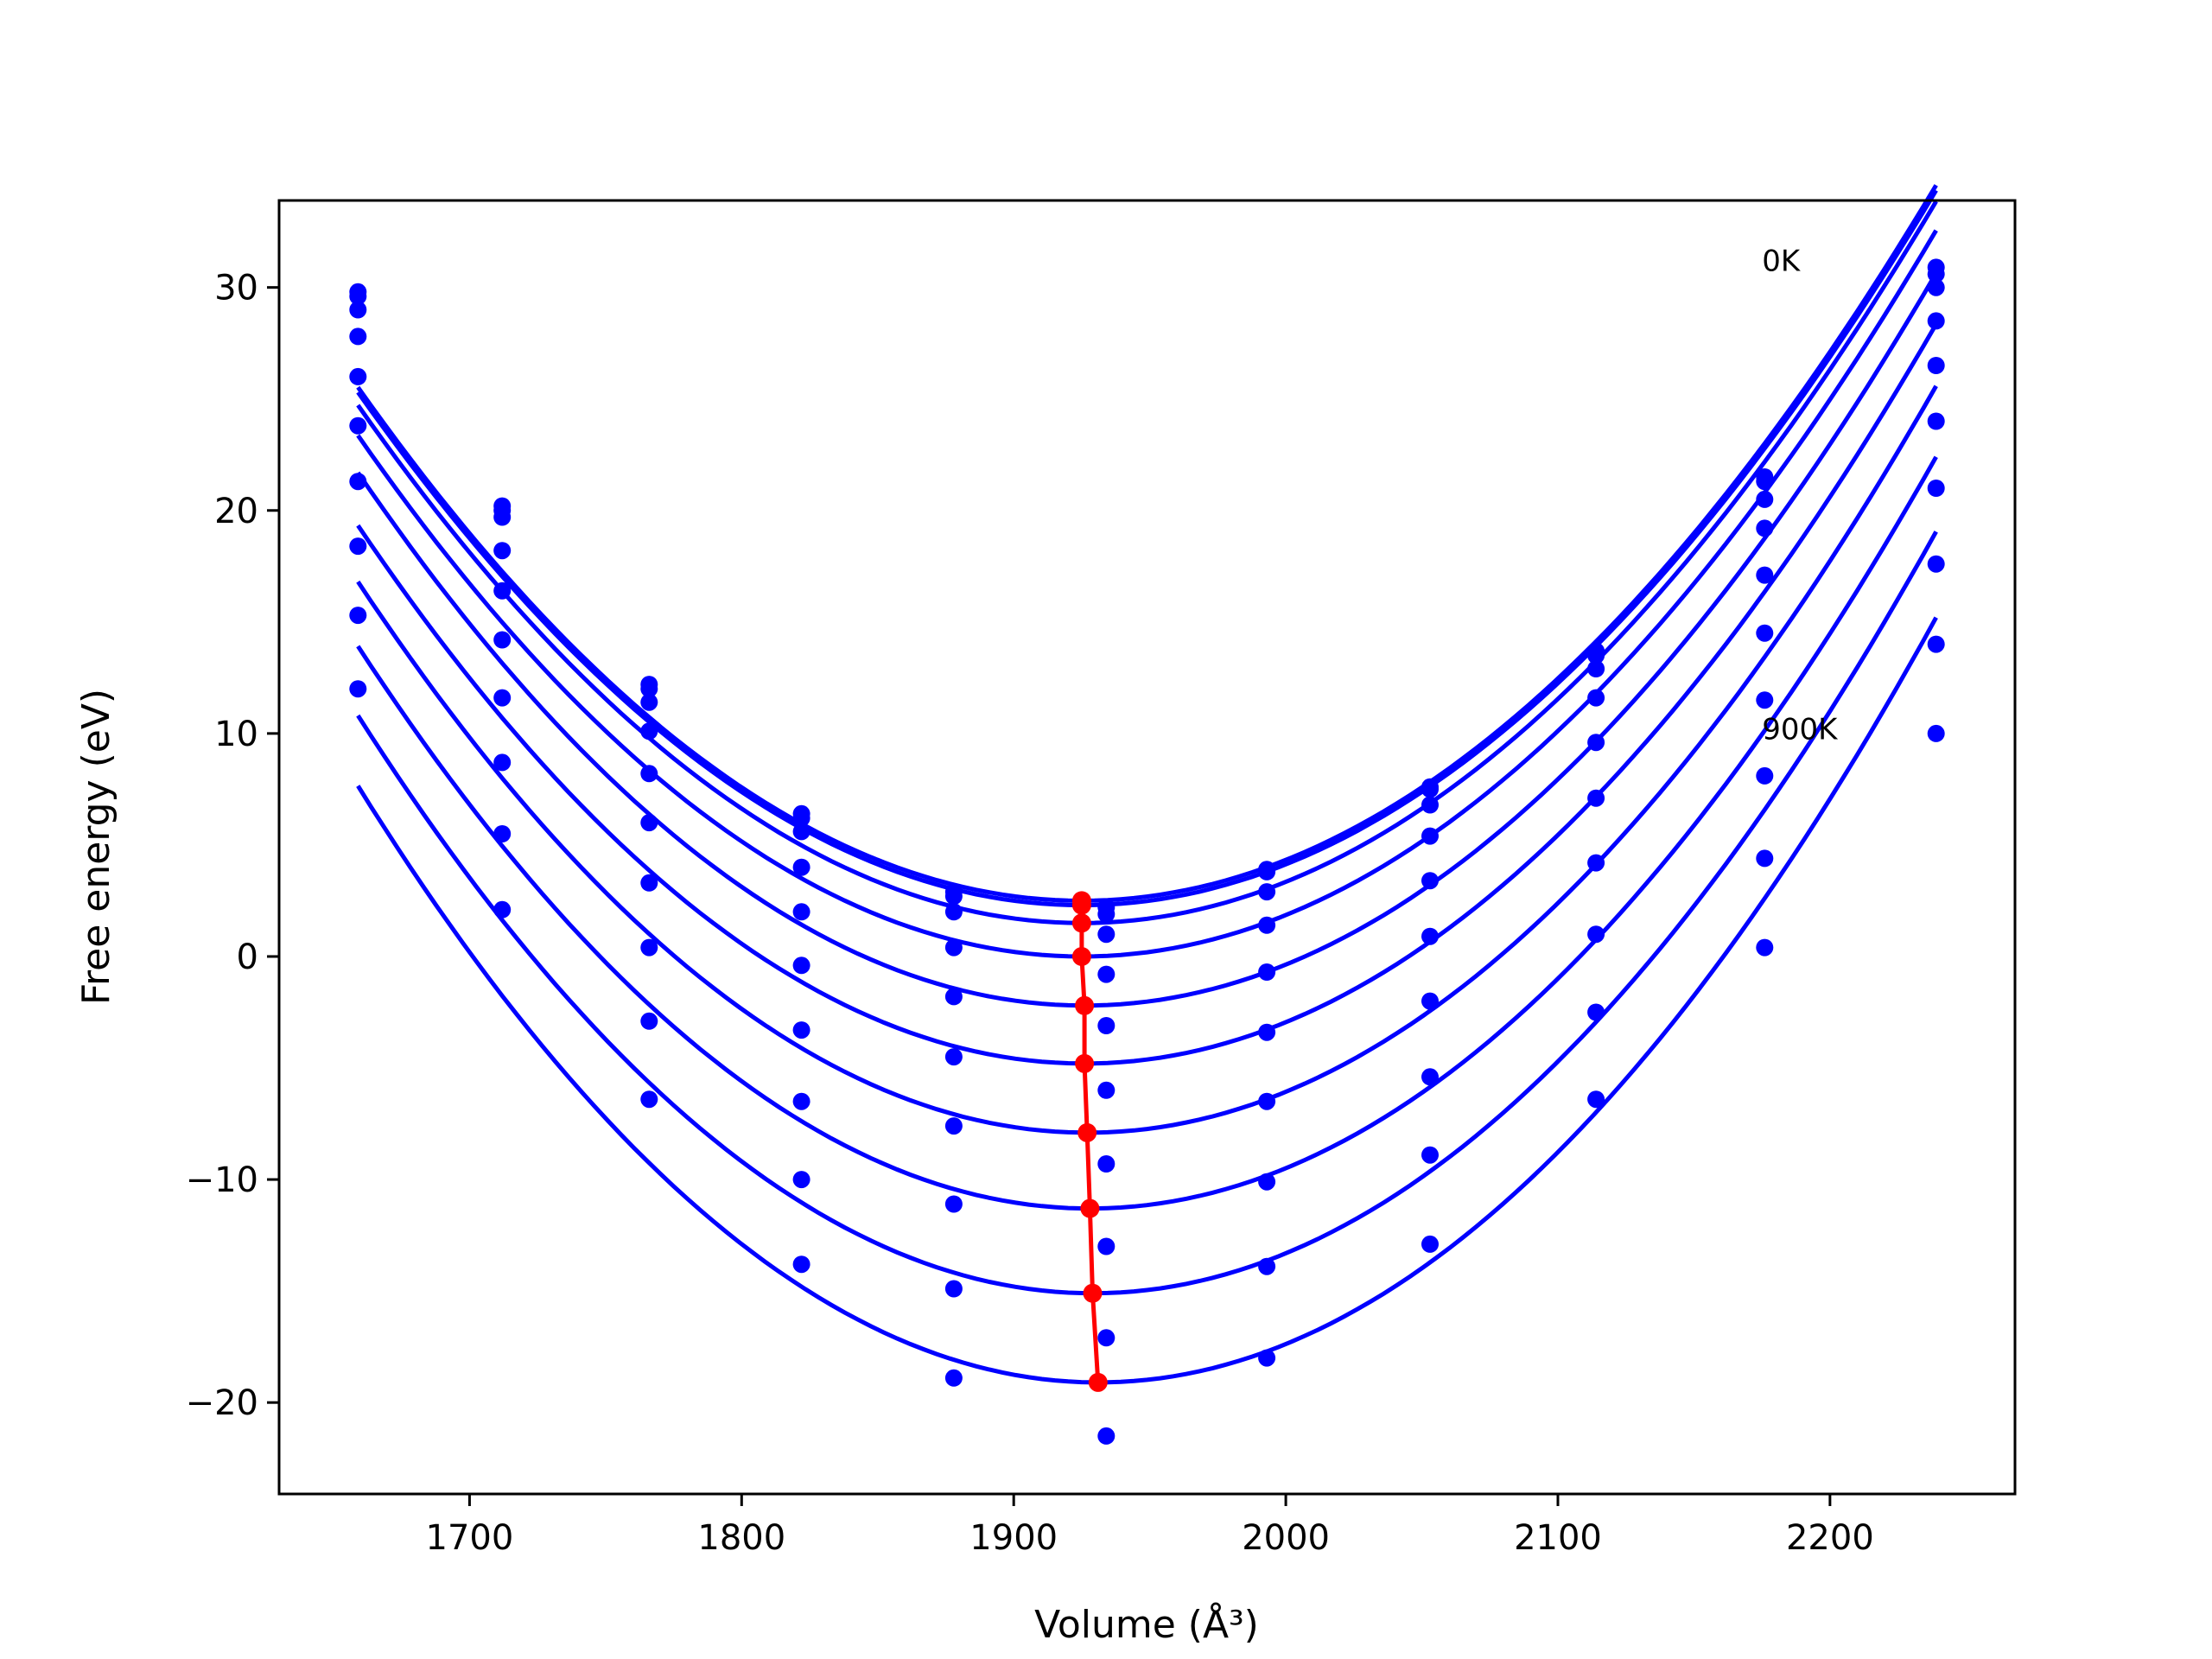 Image resolution: width=2212 pixels, height=1659 pixels. I want to click on y-tick-label-20: 20, so click(236, 511).